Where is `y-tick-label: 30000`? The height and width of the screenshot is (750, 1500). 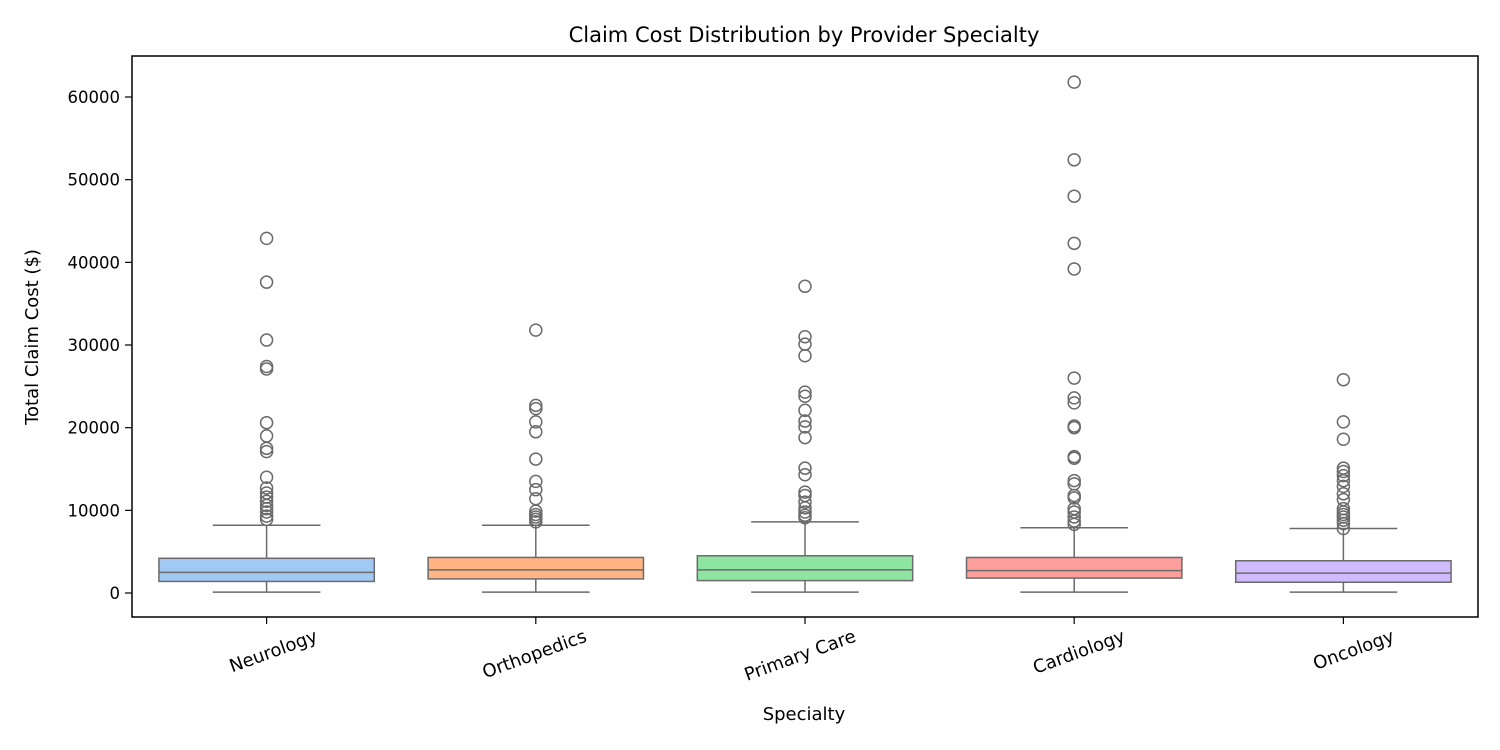
y-tick-label: 30000 is located at coordinates (94, 345).